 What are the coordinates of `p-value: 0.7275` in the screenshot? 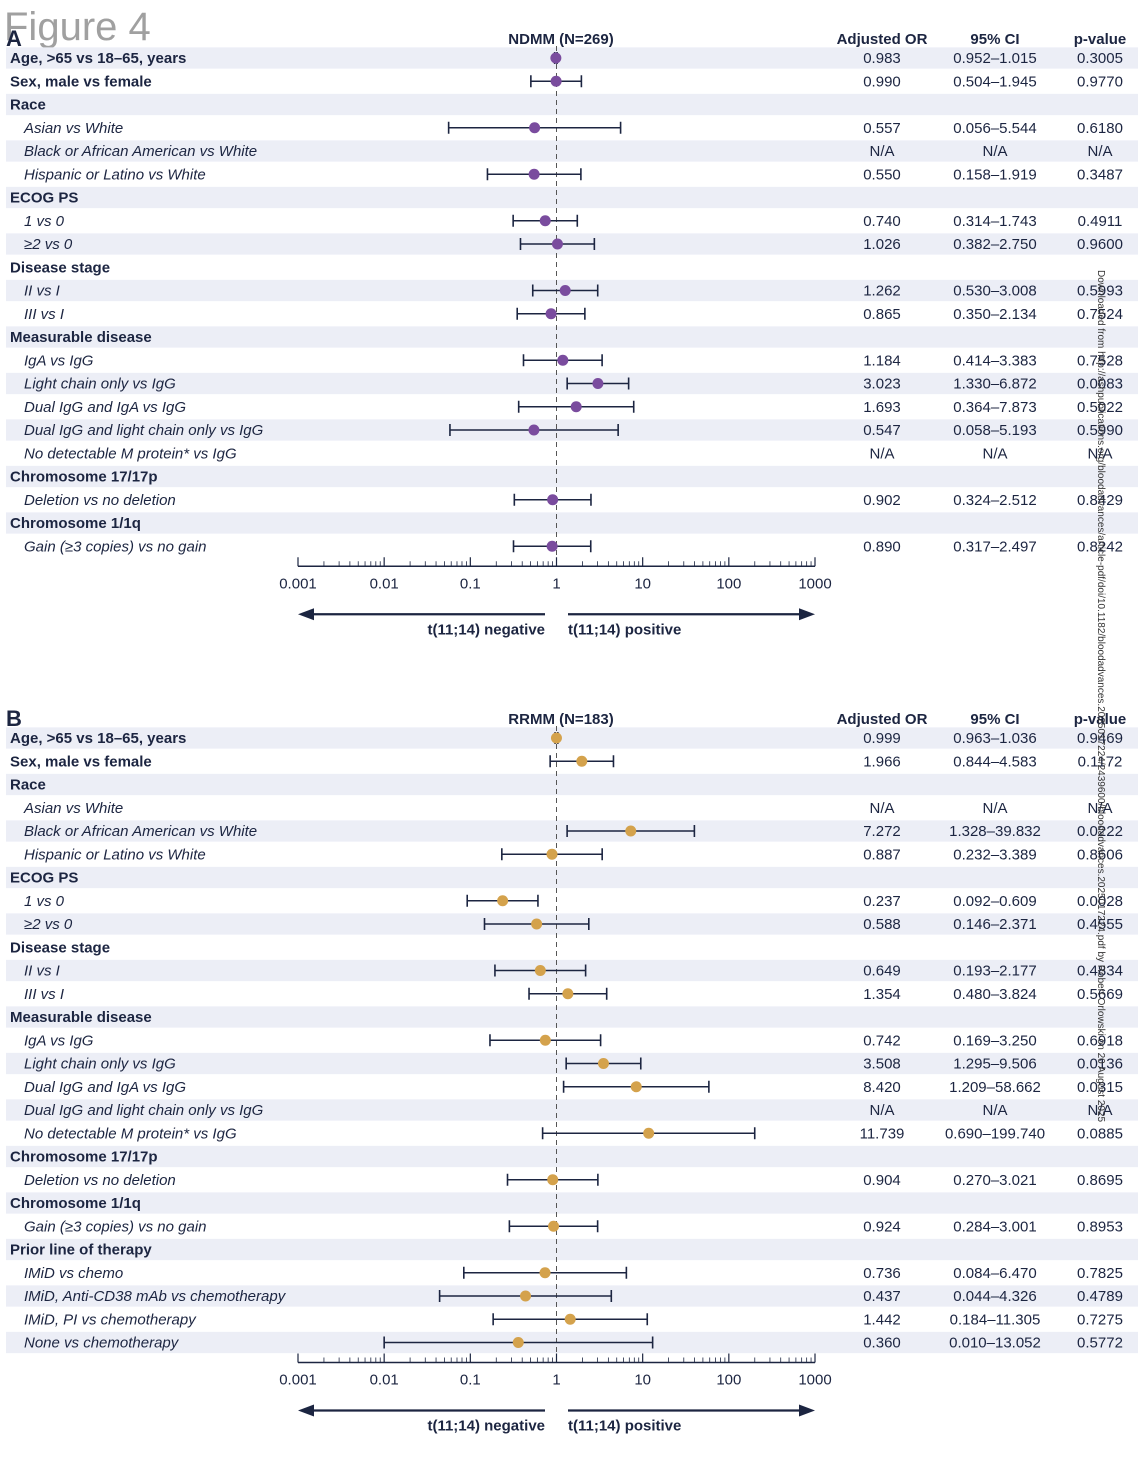 It's located at (1100, 1319).